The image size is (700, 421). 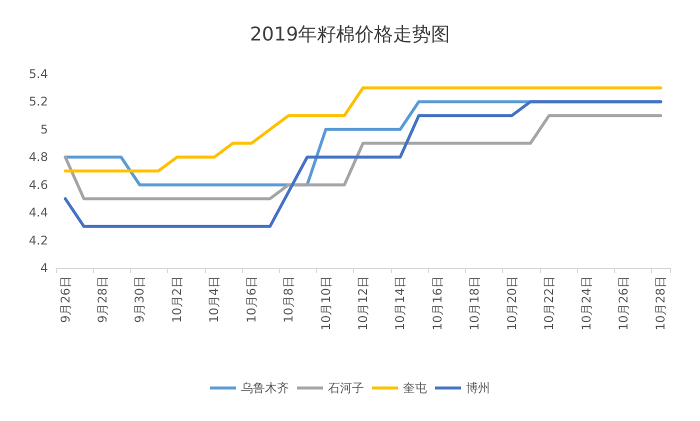 I want to click on x-tick-label: 10月20日, so click(x=511, y=303).